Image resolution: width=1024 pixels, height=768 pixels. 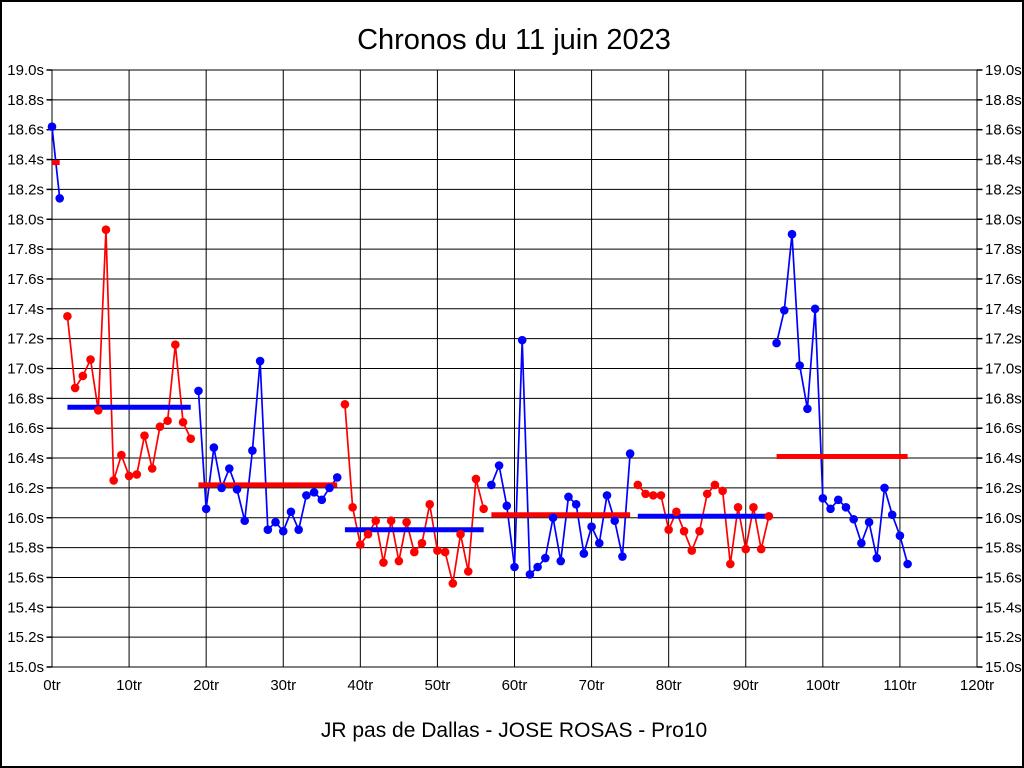 What do you see at coordinates (25, 189) in the screenshot?
I see `y-axis-label-left: 18.2s` at bounding box center [25, 189].